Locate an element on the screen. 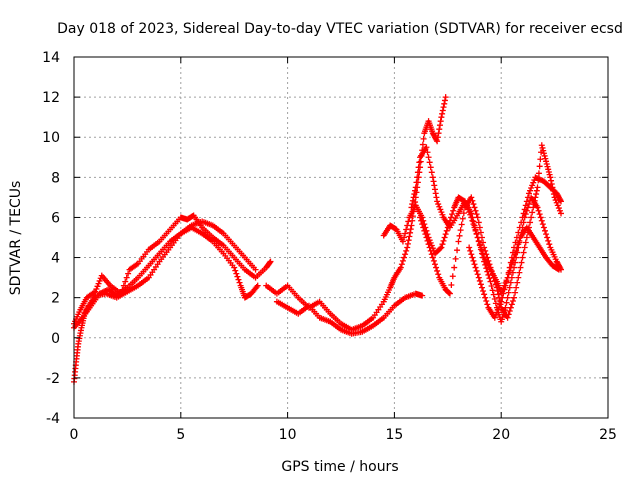 The image size is (640, 480). series-trace-i is located at coordinates (514, 272).